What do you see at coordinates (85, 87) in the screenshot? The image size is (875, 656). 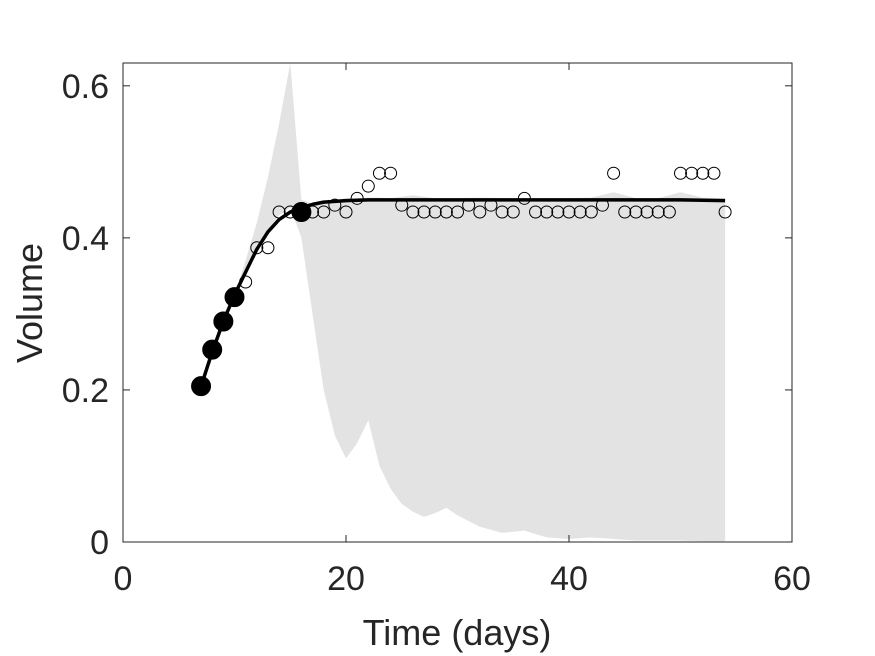 I see `y-tick-label: 0.6` at bounding box center [85, 87].